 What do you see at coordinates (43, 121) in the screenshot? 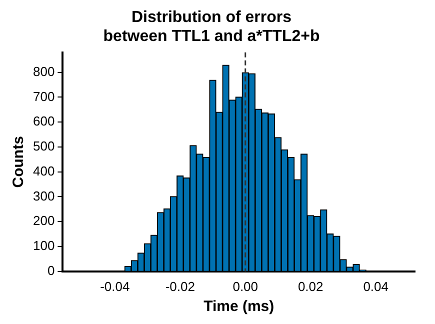
I see `y-tick-label: 600` at bounding box center [43, 121].